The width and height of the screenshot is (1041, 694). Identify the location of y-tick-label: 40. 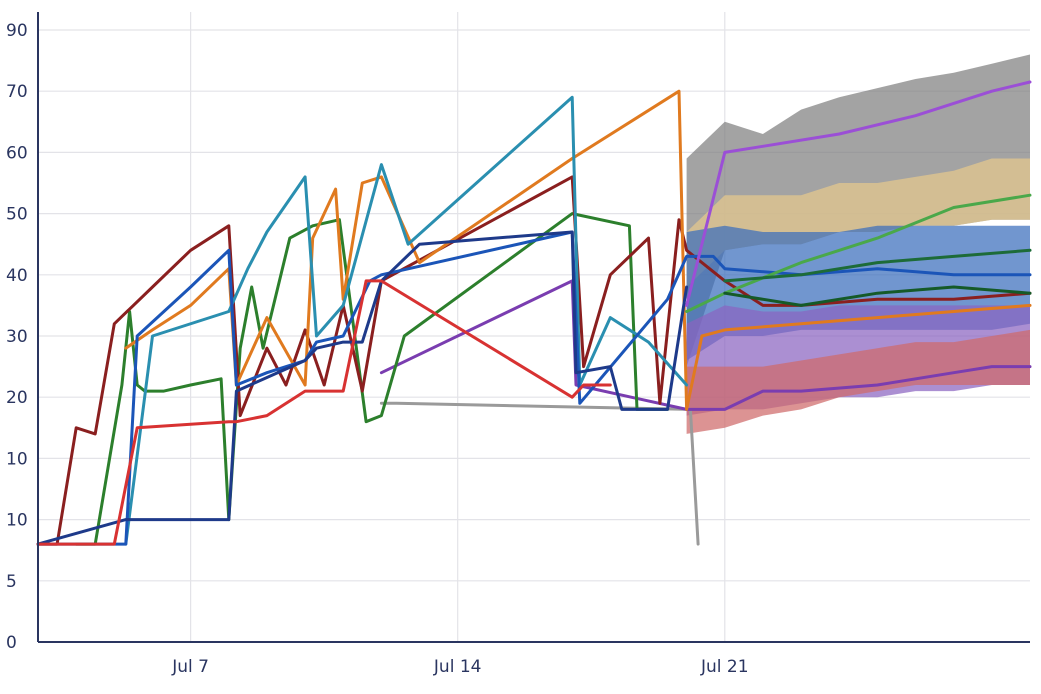
(17, 276).